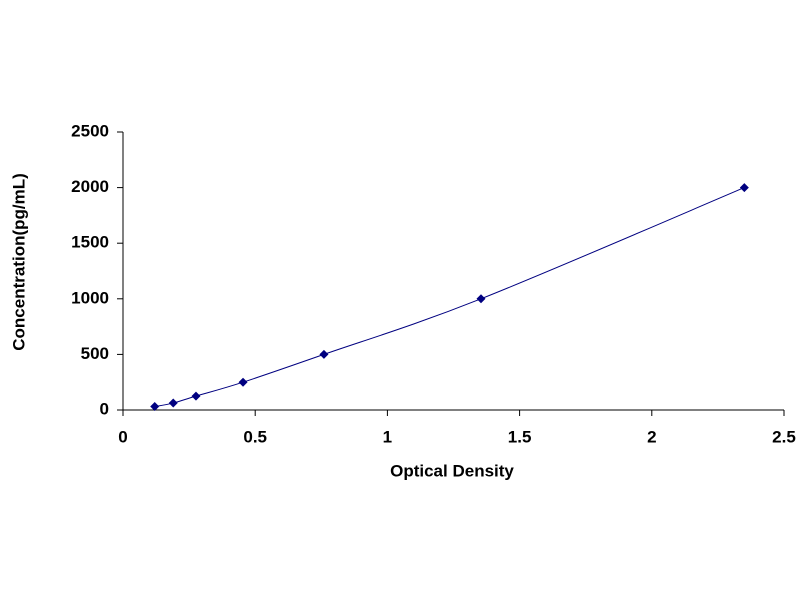 The width and height of the screenshot is (800, 600). What do you see at coordinates (95, 353) in the screenshot?
I see `y-tick-label: 500` at bounding box center [95, 353].